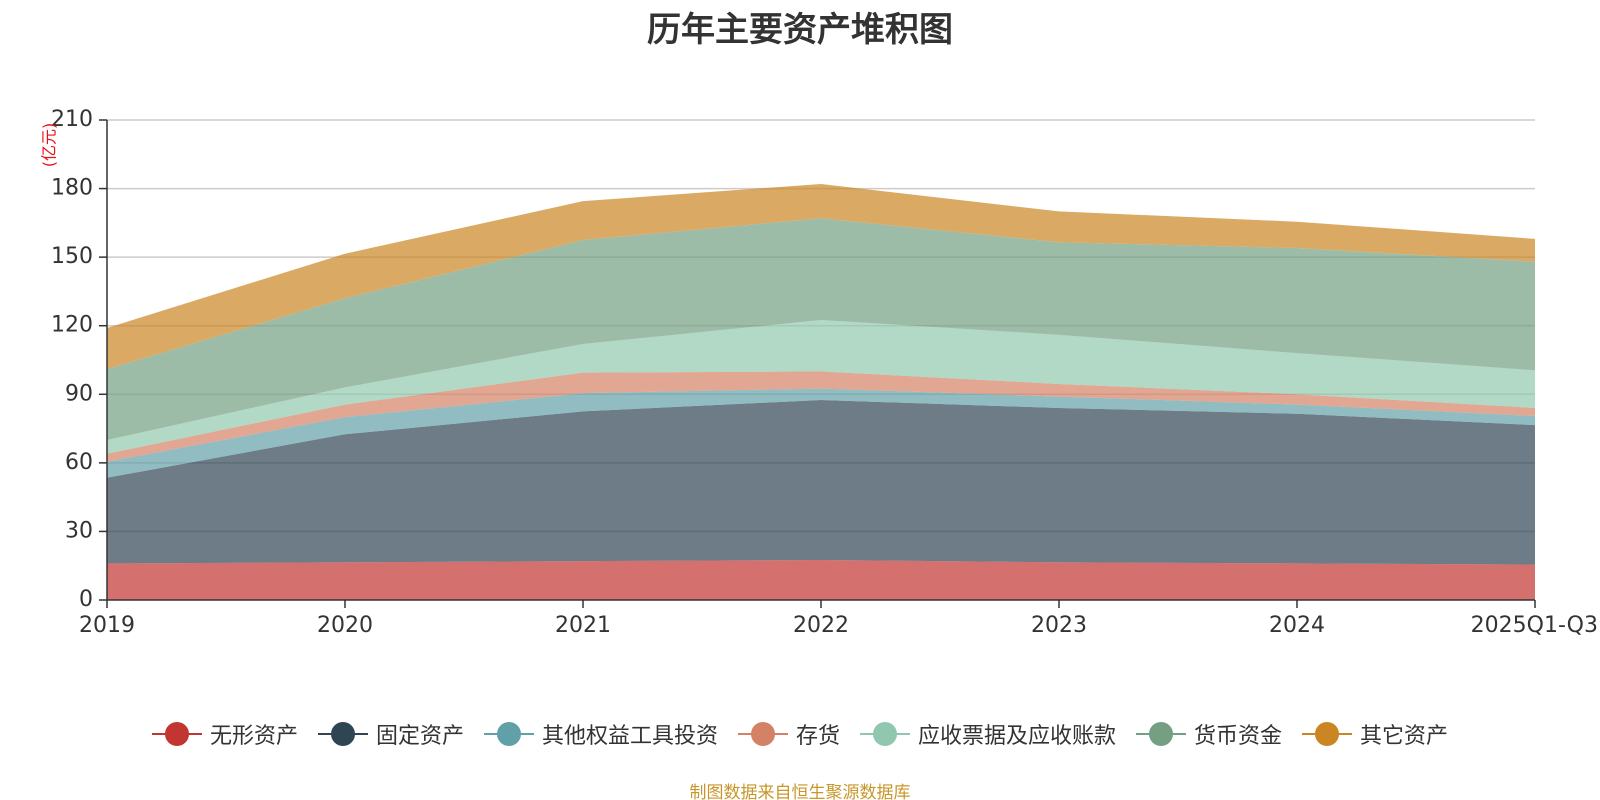 The width and height of the screenshot is (1600, 800). What do you see at coordinates (1059, 625) in the screenshot?
I see `x-tick-label-4: 2023` at bounding box center [1059, 625].